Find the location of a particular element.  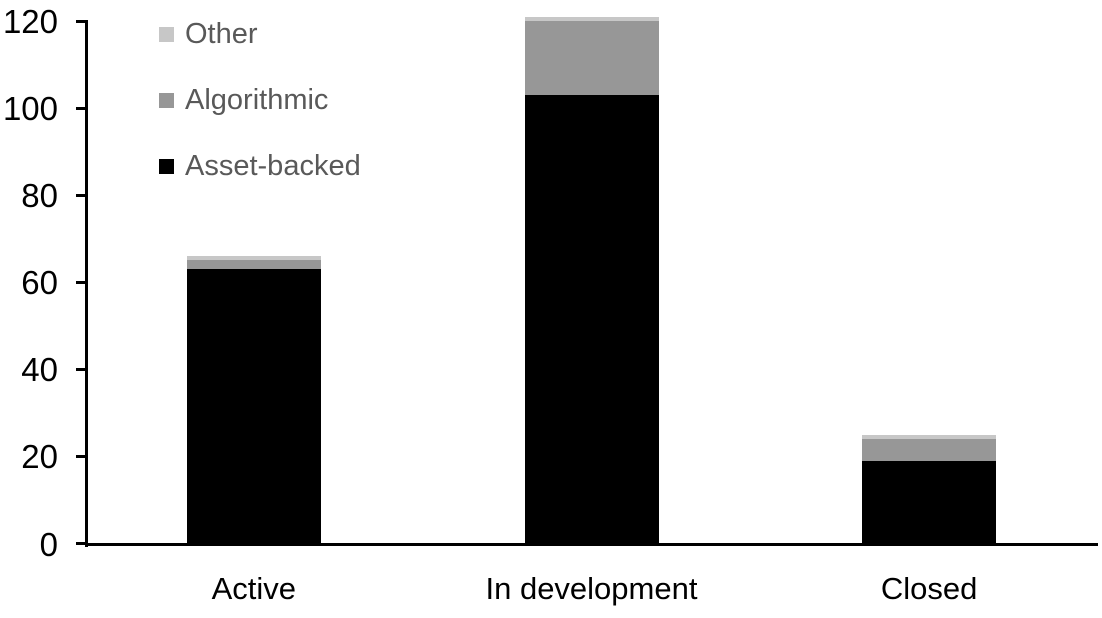

legend-item-algorithmic: Algorithmic is located at coordinates (260, 100).